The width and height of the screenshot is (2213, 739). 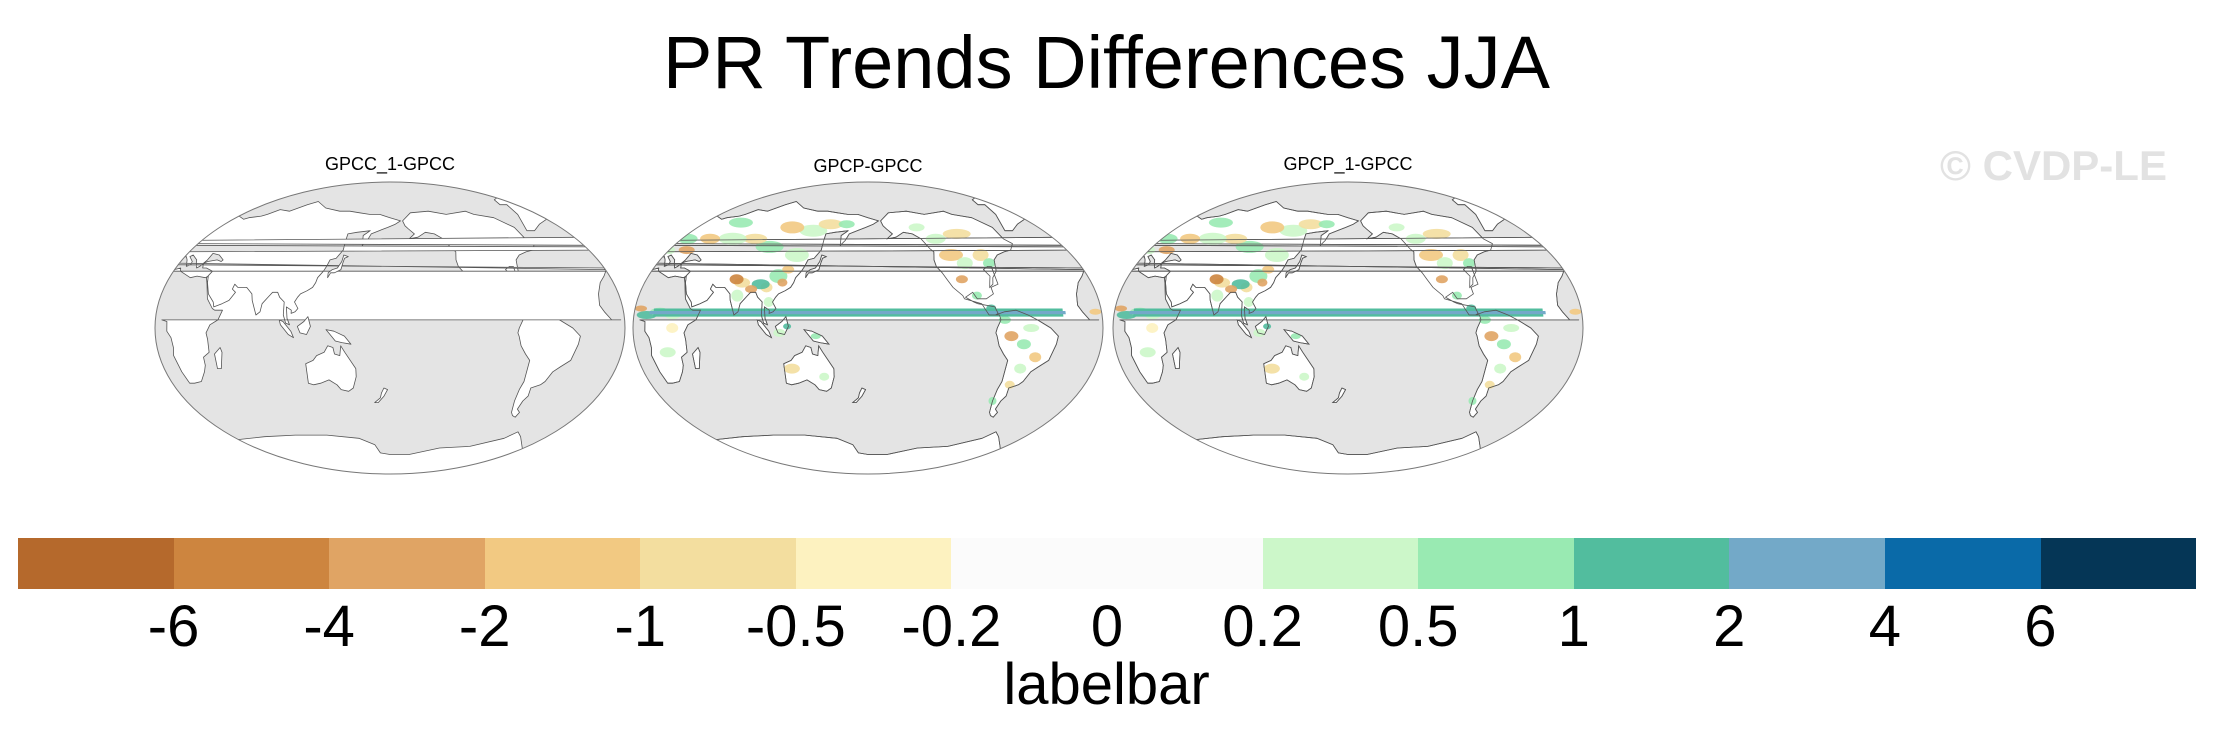 What do you see at coordinates (868, 166) in the screenshot?
I see `panel-title-2: GPCP-GPCC` at bounding box center [868, 166].